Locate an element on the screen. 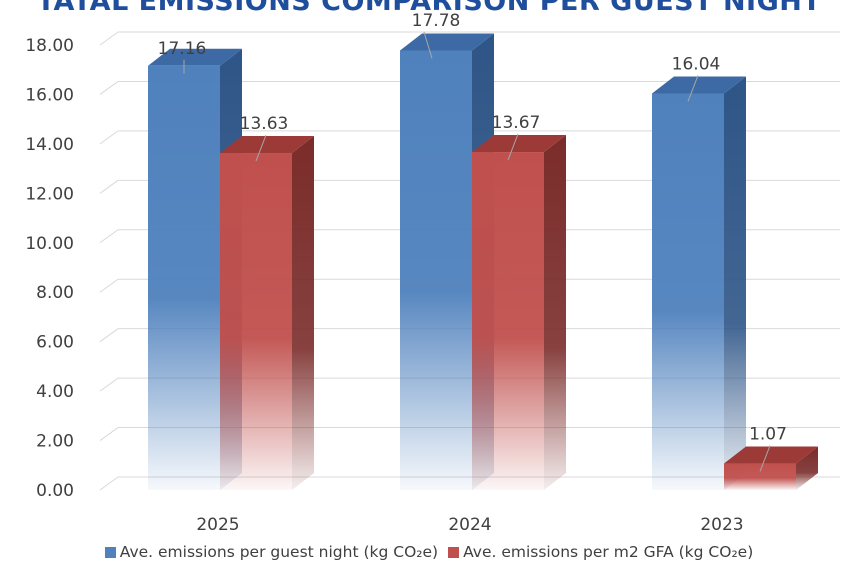 The width and height of the screenshot is (858, 575). y-tick-label: 10.00 is located at coordinates (49, 244).